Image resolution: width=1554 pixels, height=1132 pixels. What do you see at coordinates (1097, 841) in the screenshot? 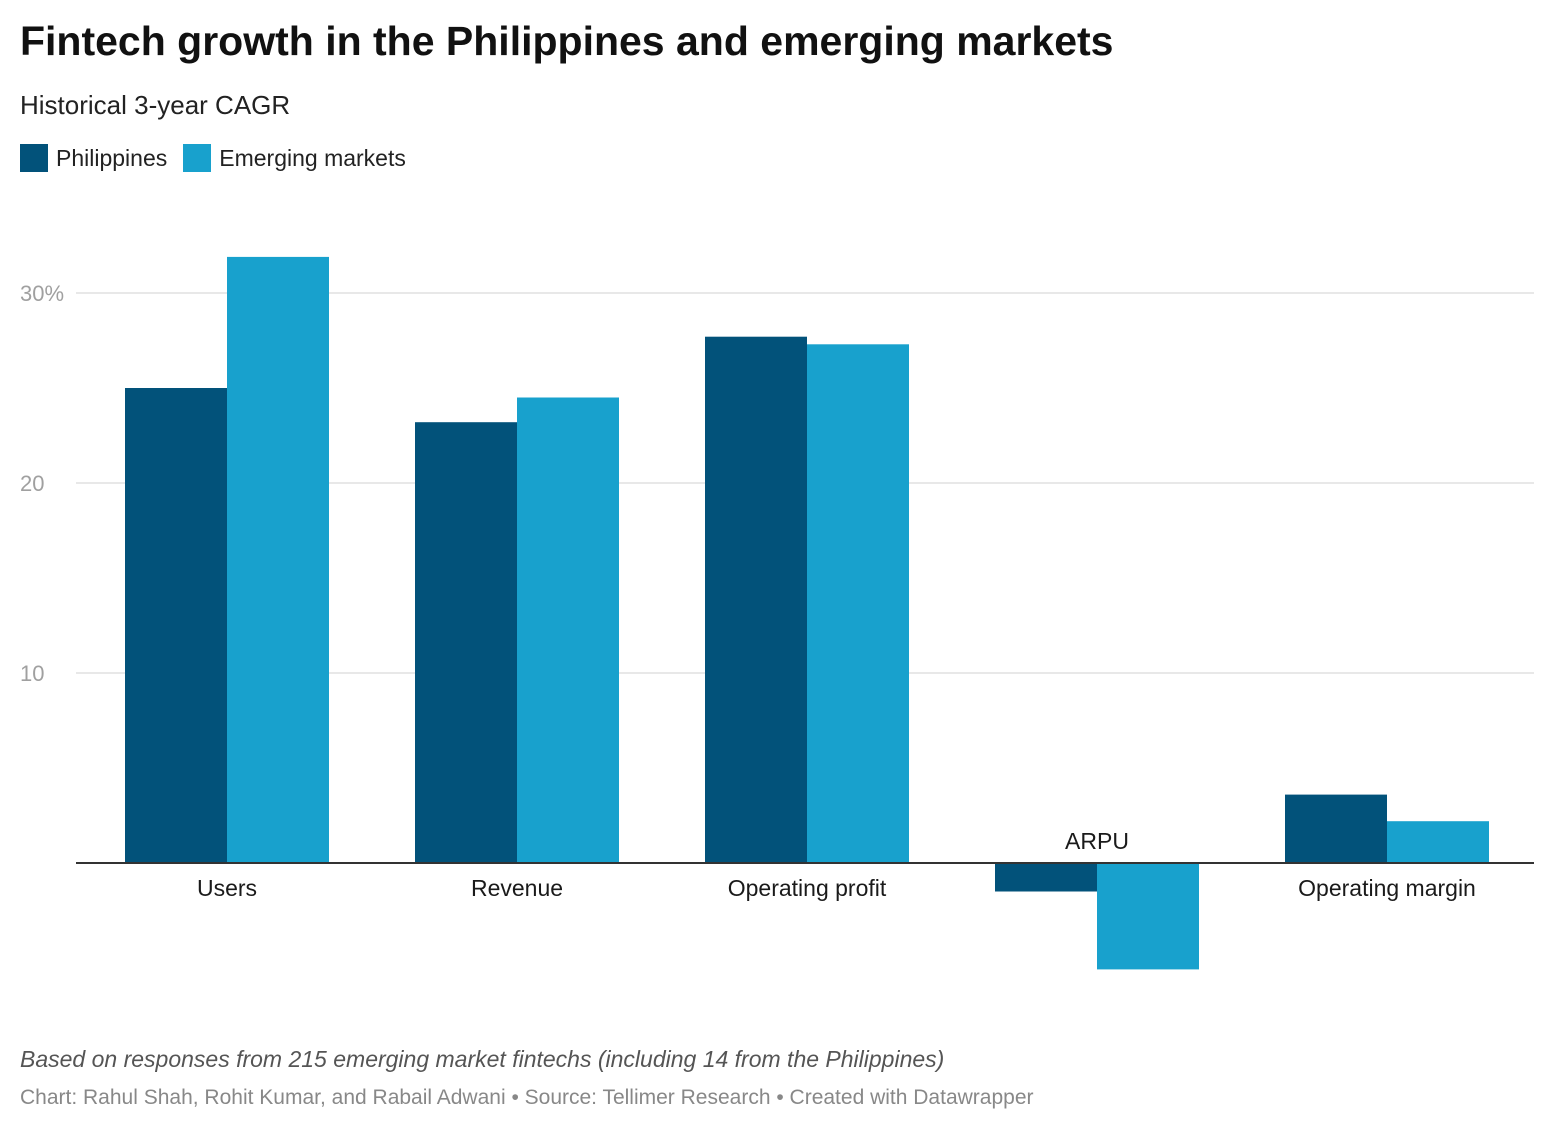
I see `category-label: ARPU` at bounding box center [1097, 841].